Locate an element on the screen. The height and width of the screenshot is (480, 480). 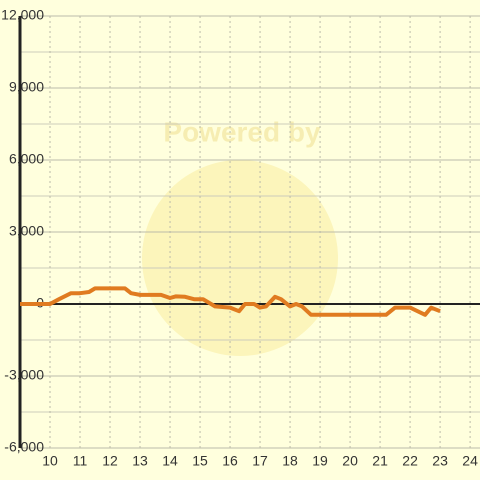
x-tick-label: 12 is located at coordinates (110, 461).